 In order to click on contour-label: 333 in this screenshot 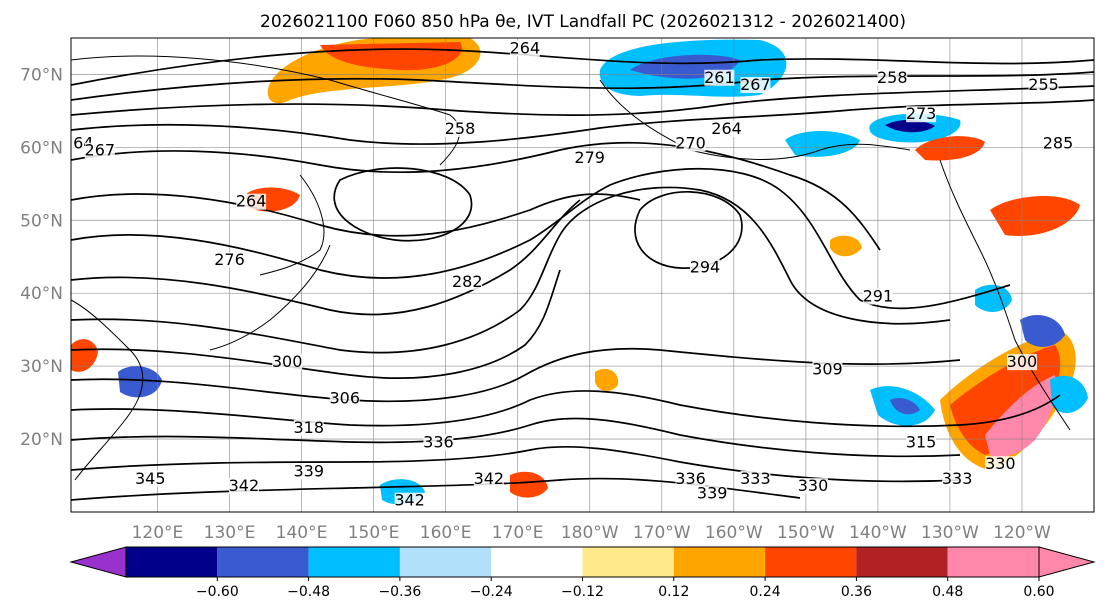, I will do `click(957, 478)`.